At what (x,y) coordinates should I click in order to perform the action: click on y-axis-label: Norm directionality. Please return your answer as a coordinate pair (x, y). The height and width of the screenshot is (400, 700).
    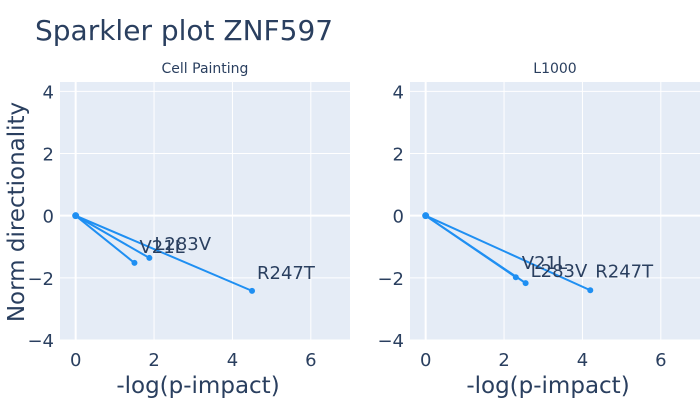
    Looking at the image, I should click on (17, 212).